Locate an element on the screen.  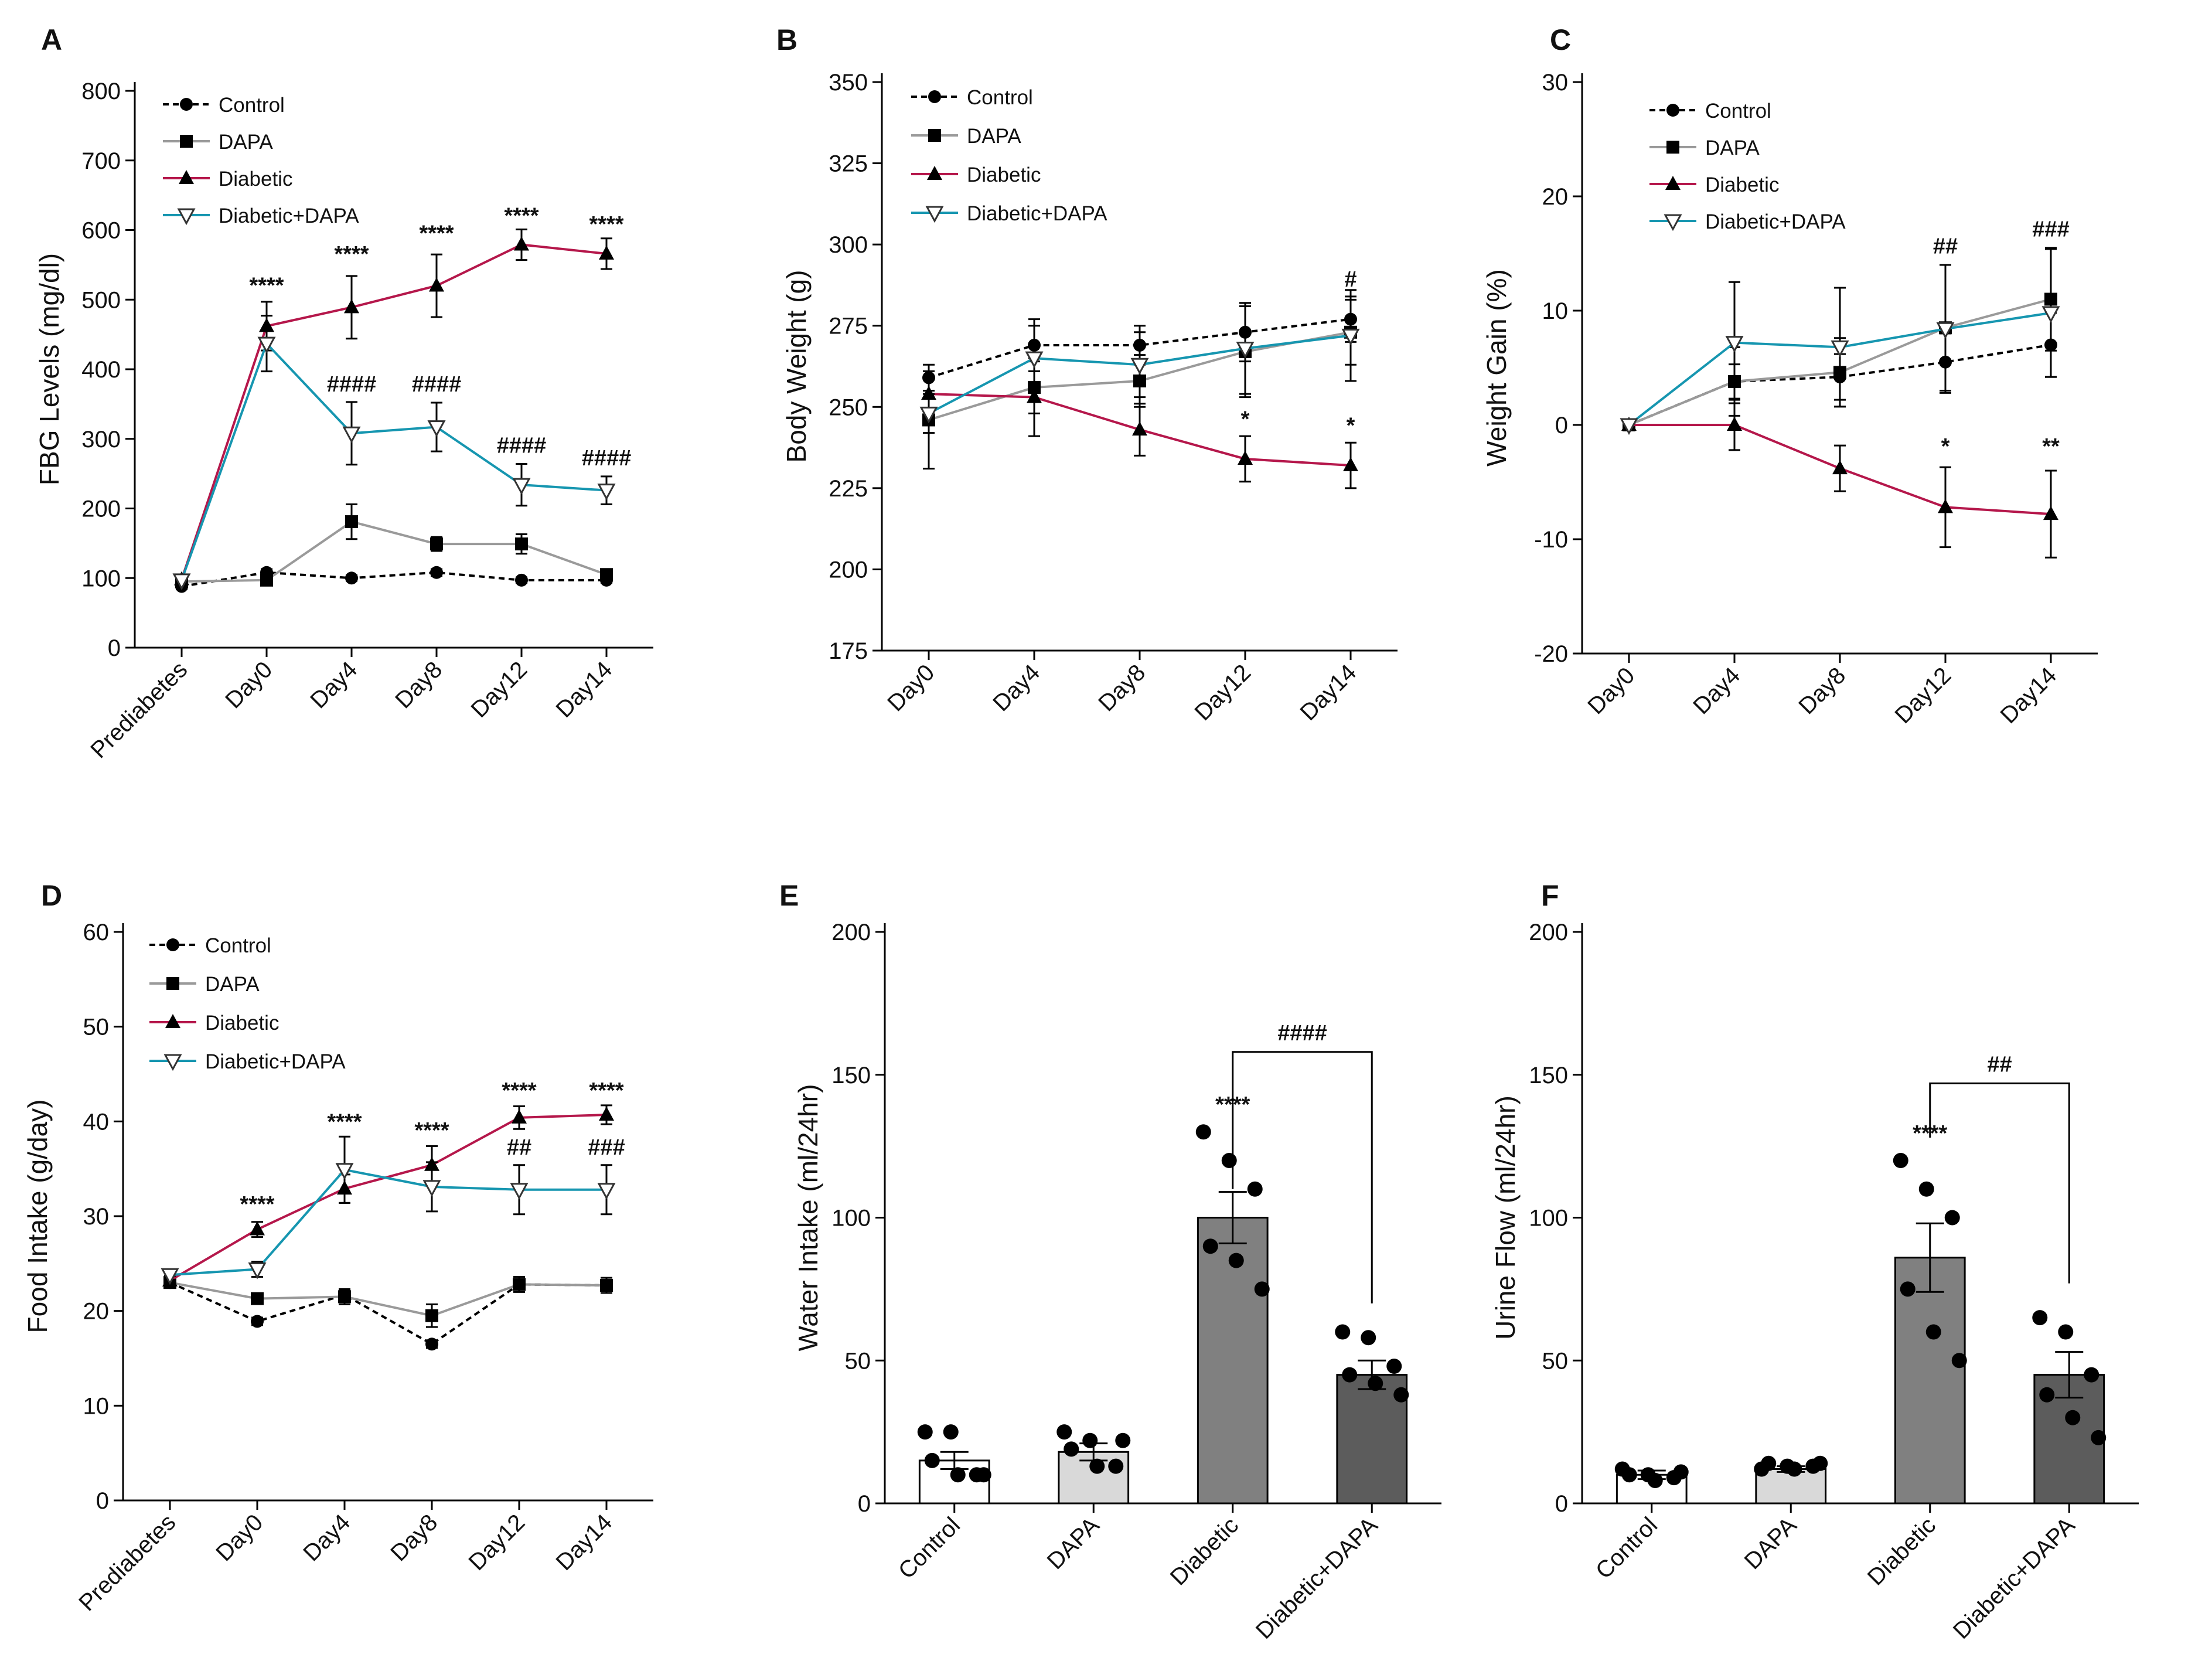
y-tick-label: 175 is located at coordinates (848, 651).